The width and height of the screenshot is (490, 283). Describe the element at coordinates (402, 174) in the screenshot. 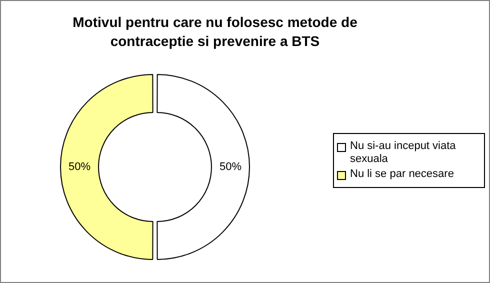

I see `legend-label: Nu li se par necesare` at that location.